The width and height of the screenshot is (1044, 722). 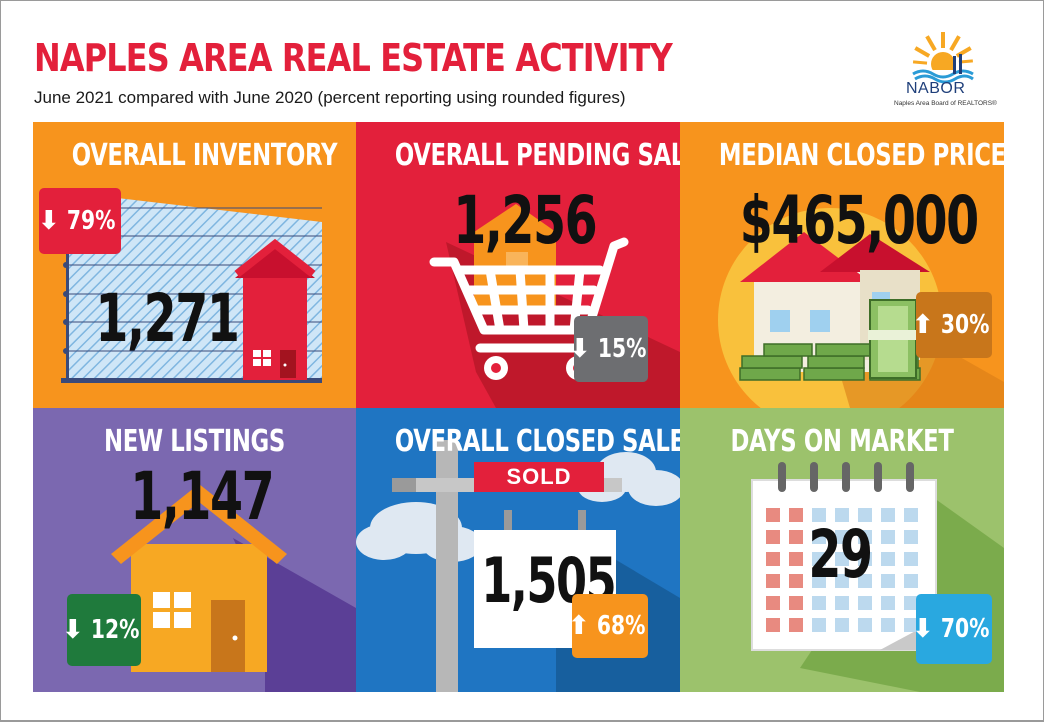 I want to click on tile-days-on-market: DAYS ON MARKET 29 ⬇ 70%, so click(x=842, y=550).